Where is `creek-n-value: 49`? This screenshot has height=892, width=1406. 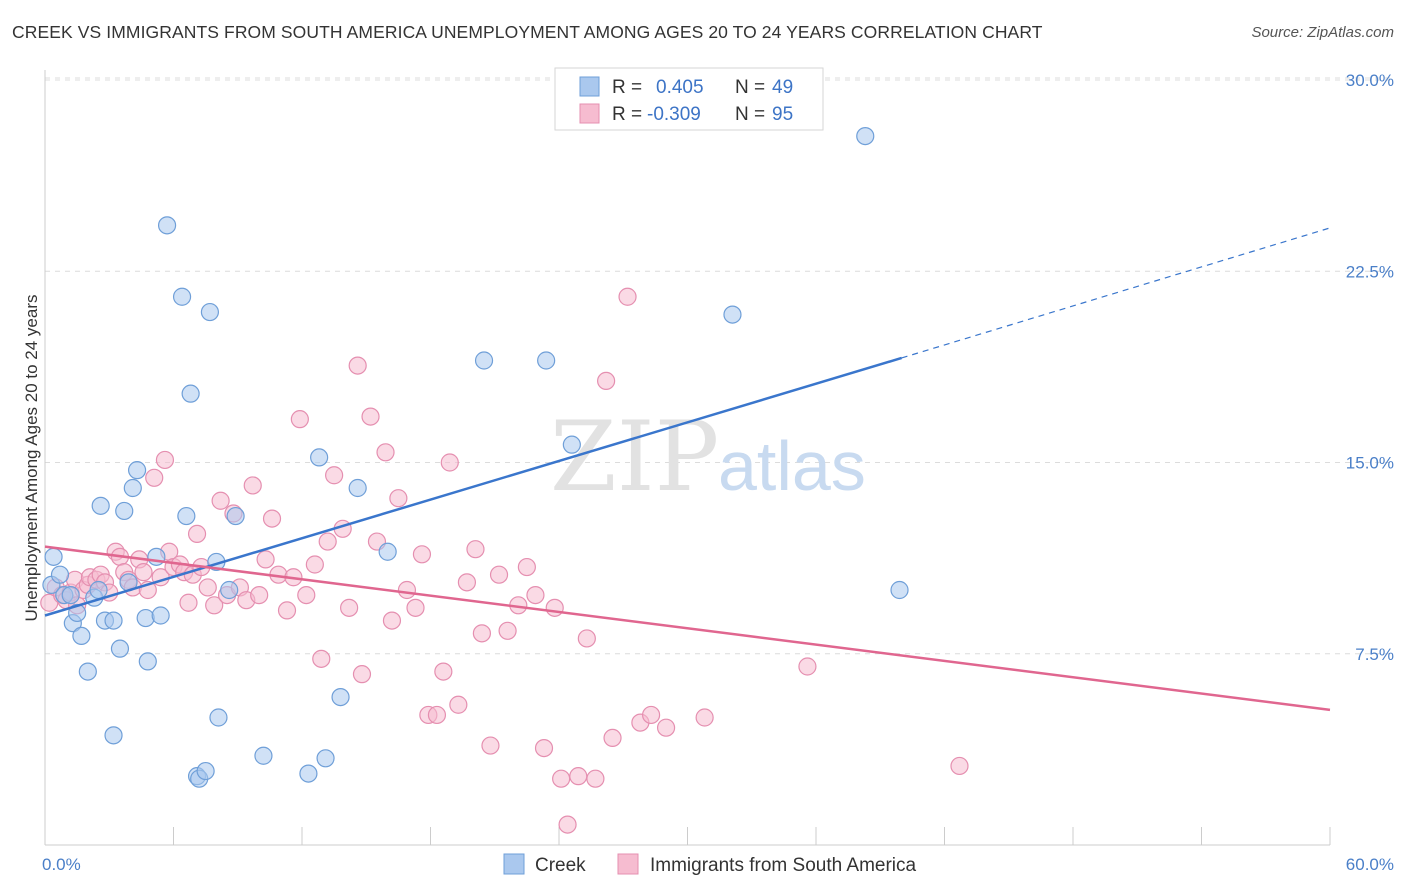
creek-n-value: 49 is located at coordinates (782, 87).